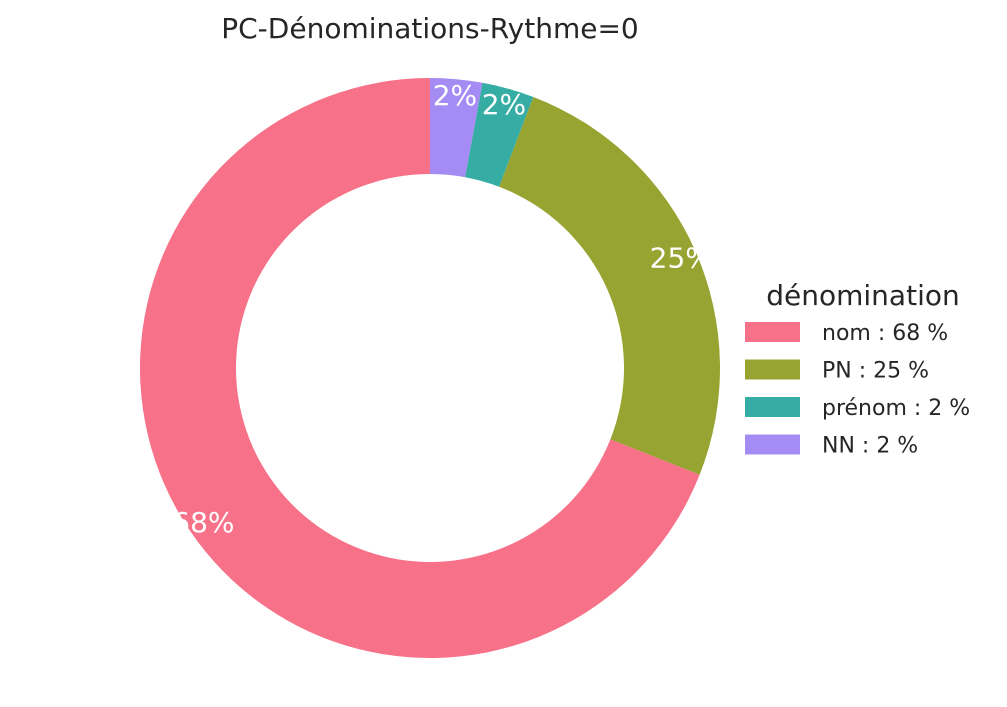 This screenshot has height=707, width=1007. Describe the element at coordinates (857, 390) in the screenshot. I see `legend-entries: nom : 68 % PN : 25 % prénom : 2 % NN : 2 %` at that location.